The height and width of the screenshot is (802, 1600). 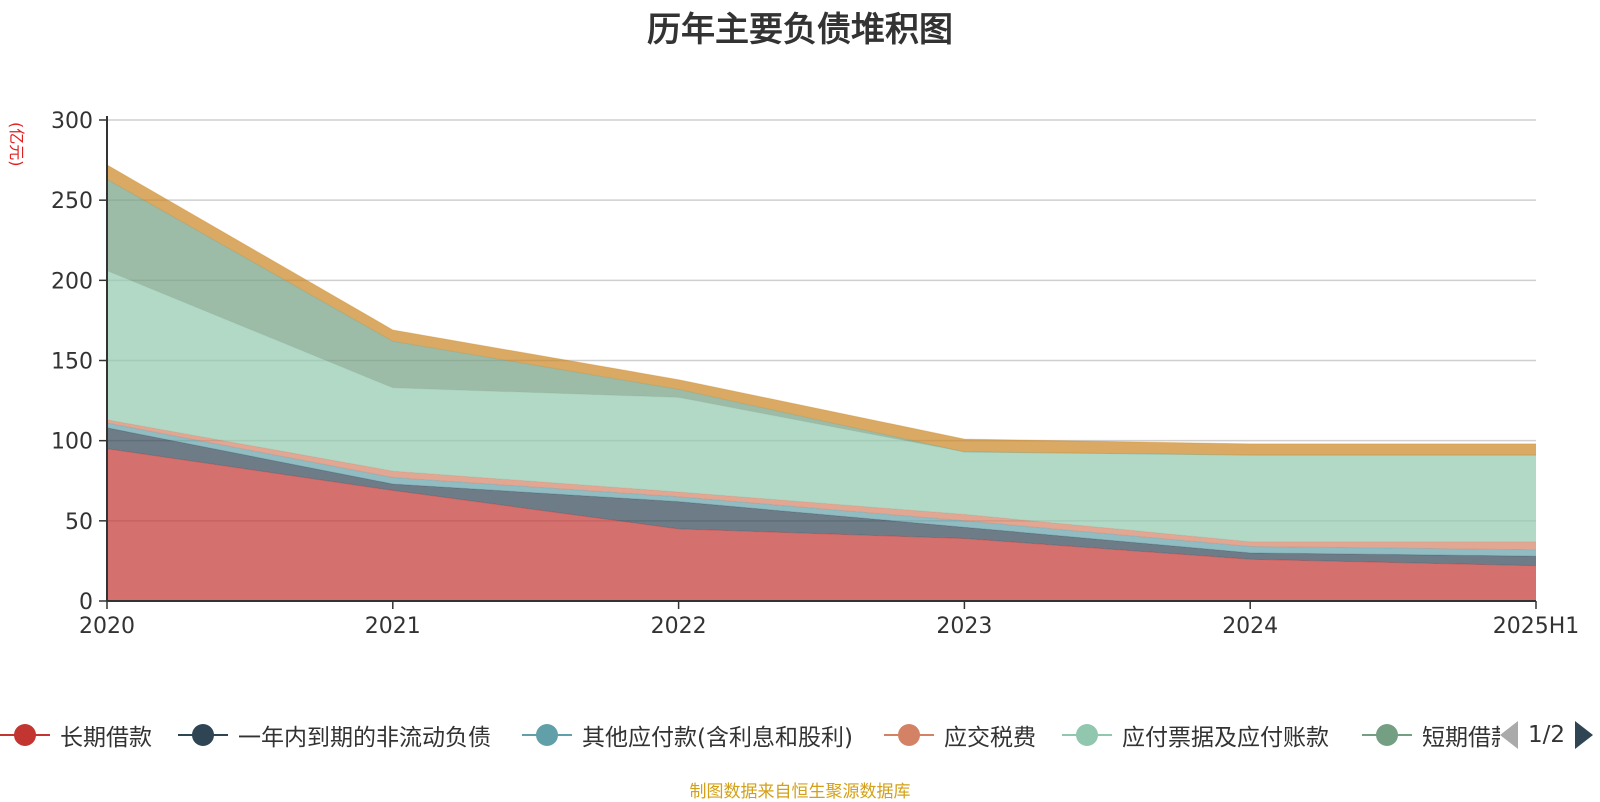 I want to click on x-tick-label: 2022, so click(x=679, y=626).